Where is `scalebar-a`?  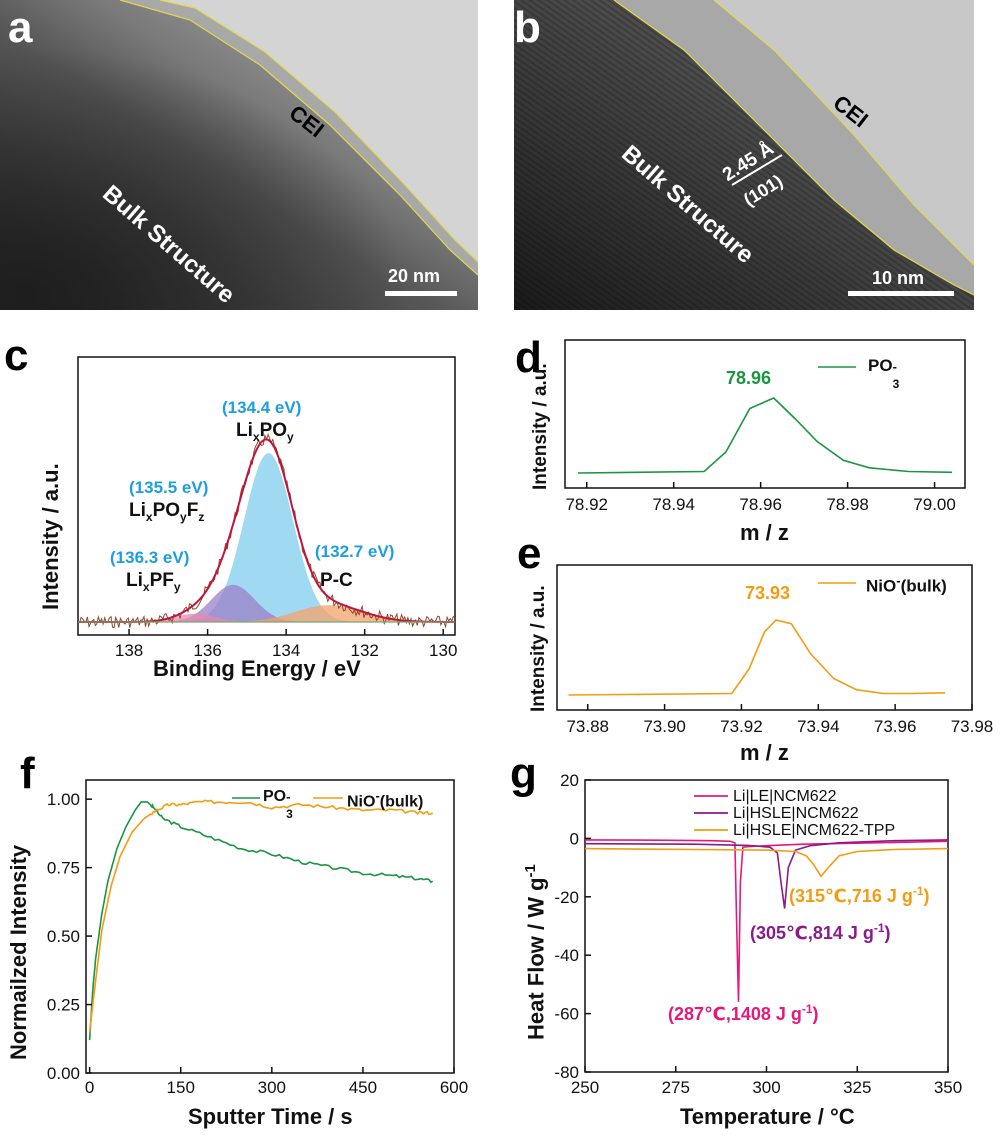 scalebar-a is located at coordinates (421, 293).